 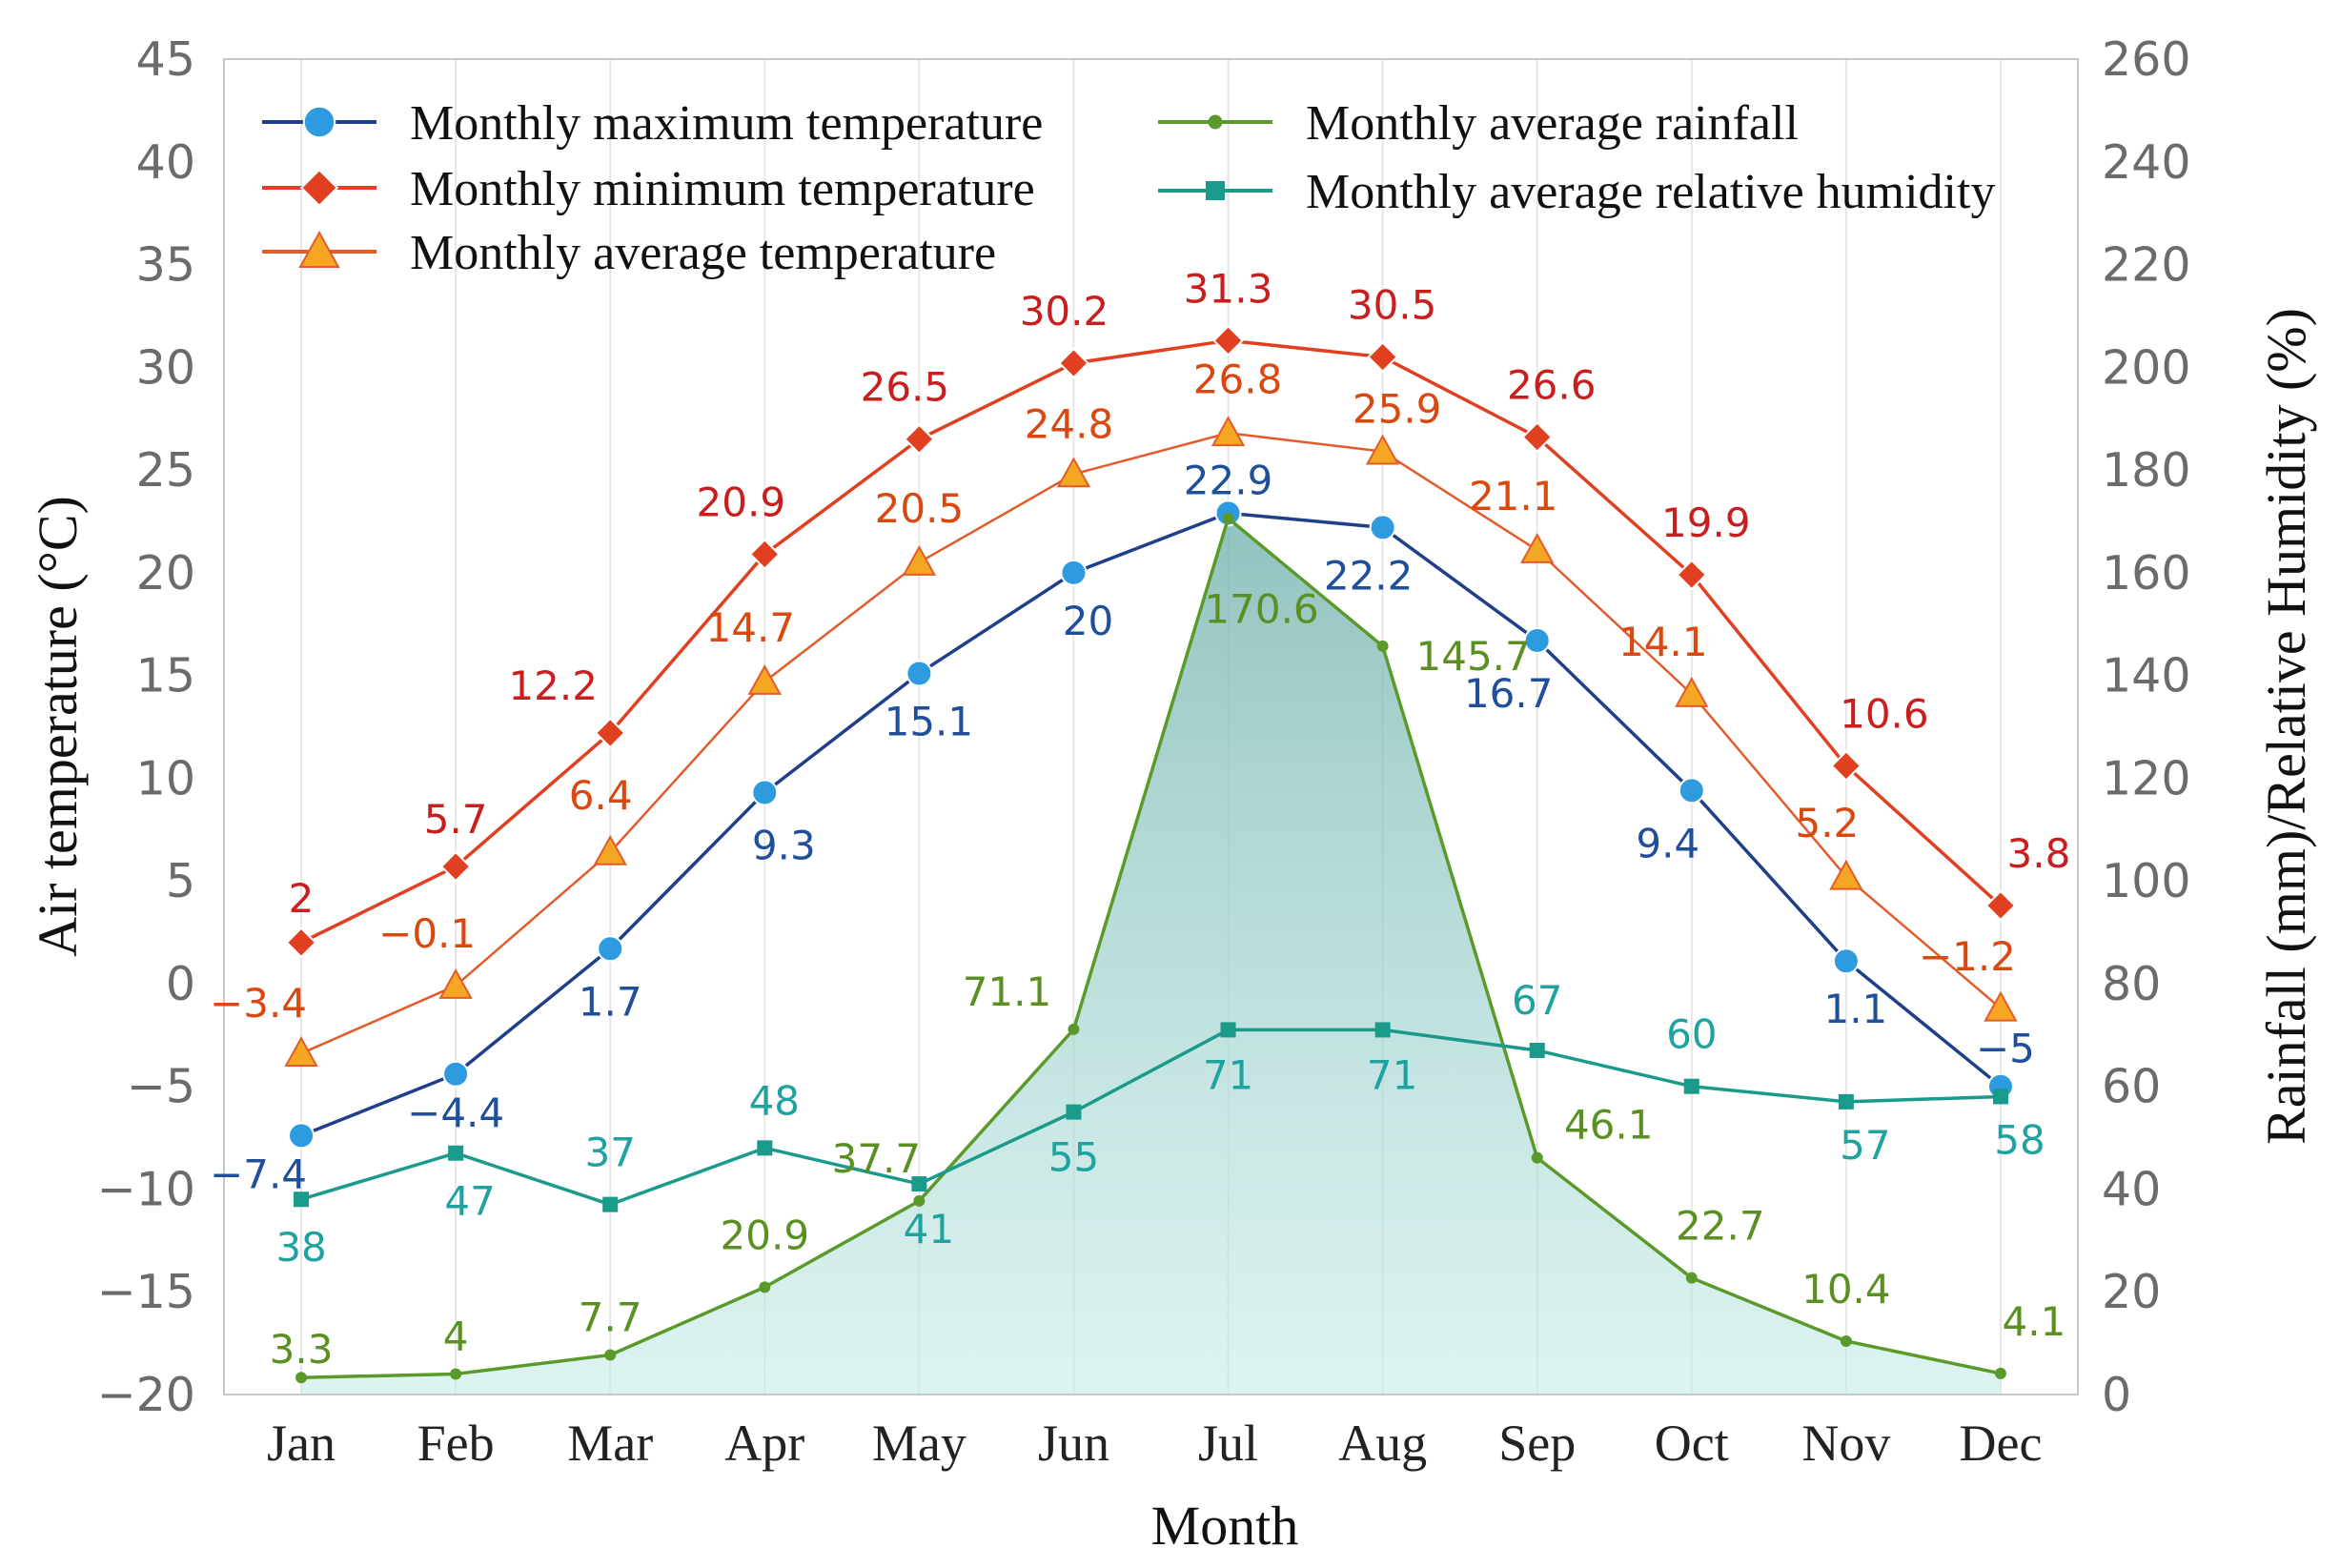 What do you see at coordinates (1552, 123) in the screenshot?
I see `legend-label: Monthly average rainfall` at bounding box center [1552, 123].